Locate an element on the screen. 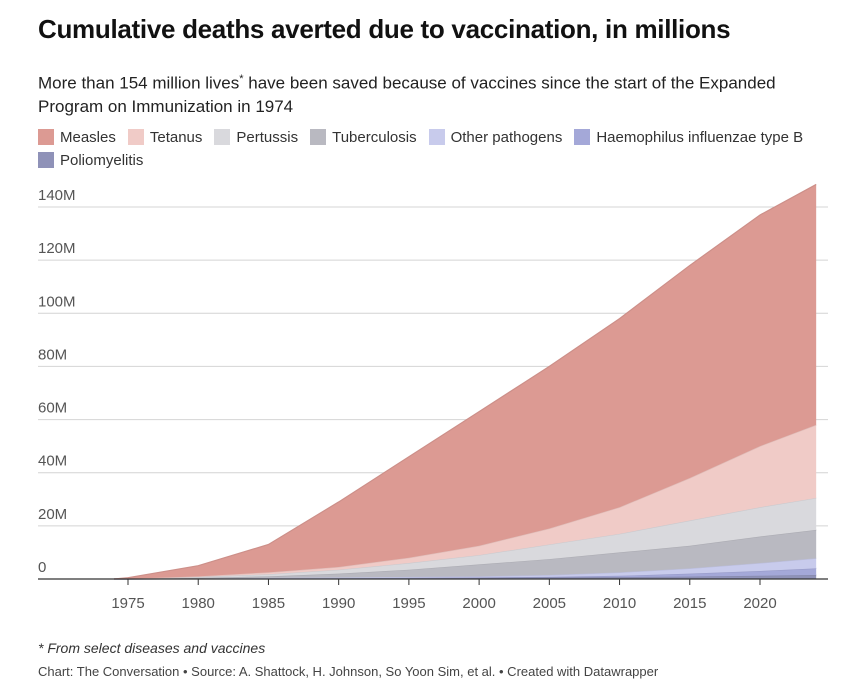  x-tick-label: 2020 is located at coordinates (759, 603).